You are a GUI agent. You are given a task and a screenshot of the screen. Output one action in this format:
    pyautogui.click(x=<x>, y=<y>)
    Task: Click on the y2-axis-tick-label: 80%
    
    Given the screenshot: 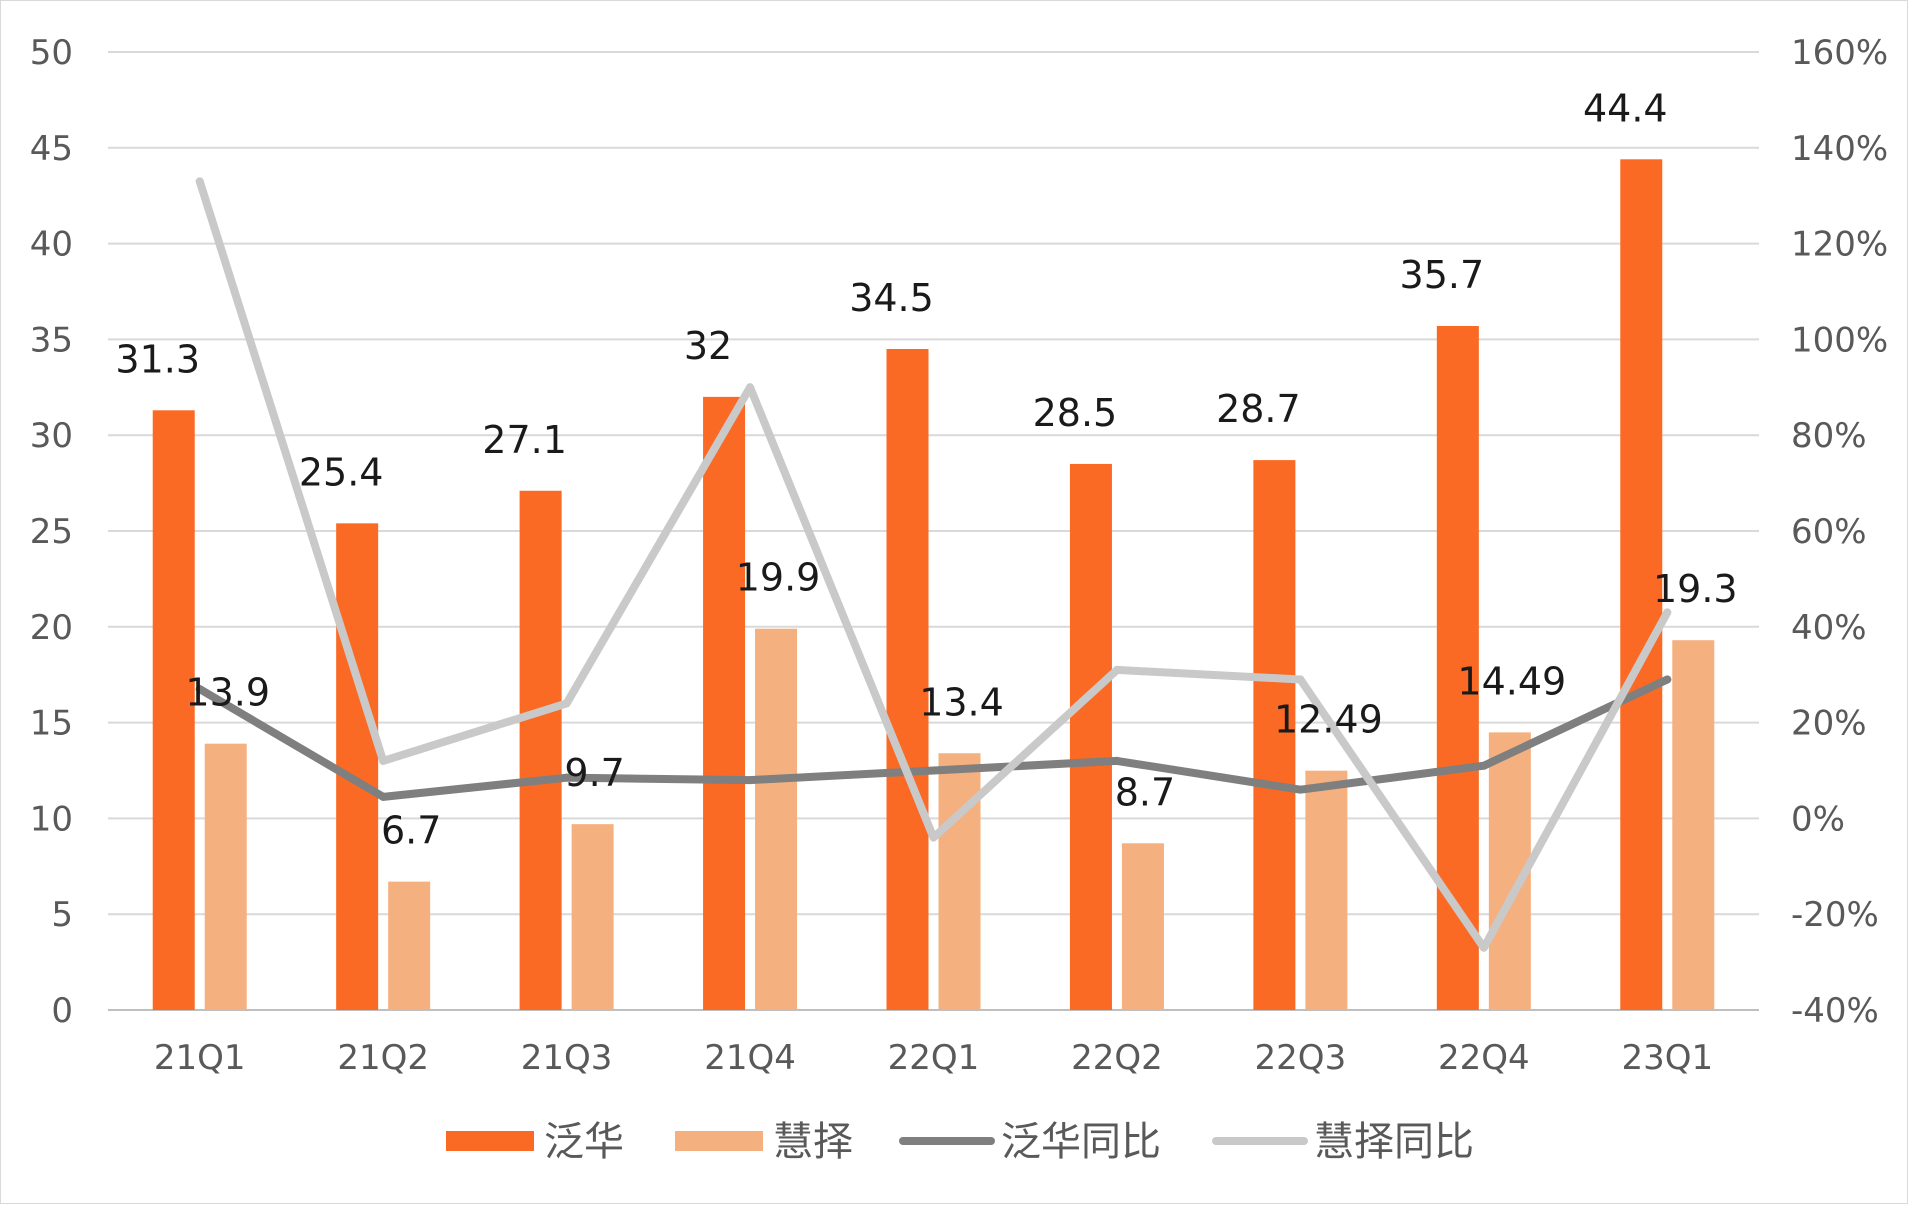 What is the action you would take?
    pyautogui.click(x=1829, y=436)
    